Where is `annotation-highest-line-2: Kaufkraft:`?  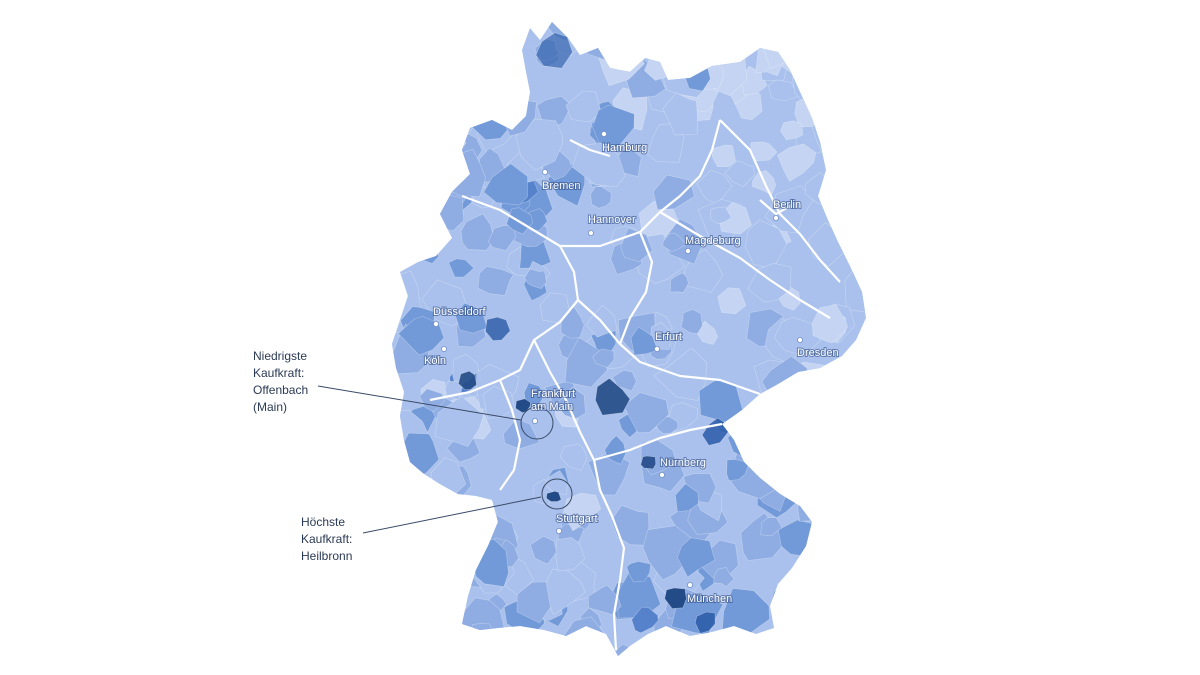
annotation-highest-line-2: Kaufkraft: is located at coordinates (327, 539).